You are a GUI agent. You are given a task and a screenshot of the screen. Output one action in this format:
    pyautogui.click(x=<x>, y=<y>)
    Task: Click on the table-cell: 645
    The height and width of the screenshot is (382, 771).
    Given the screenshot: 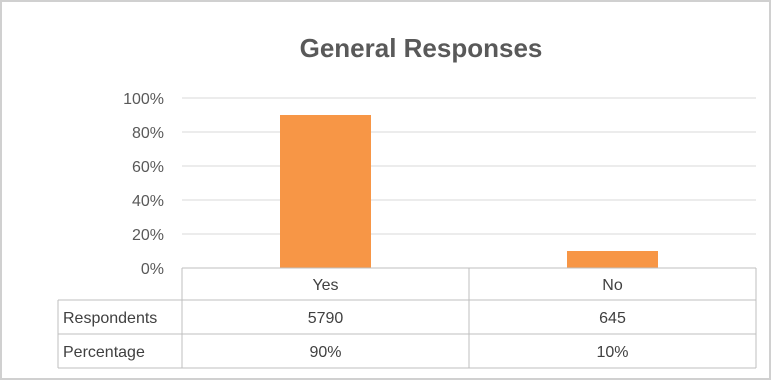 What is the action you would take?
    pyautogui.click(x=612, y=318)
    